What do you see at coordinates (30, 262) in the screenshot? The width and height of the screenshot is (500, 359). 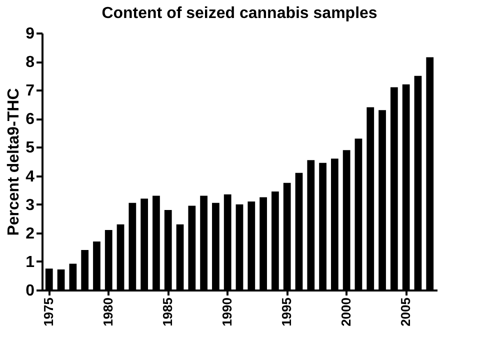 I see `y-tick-label: 1` at bounding box center [30, 262].